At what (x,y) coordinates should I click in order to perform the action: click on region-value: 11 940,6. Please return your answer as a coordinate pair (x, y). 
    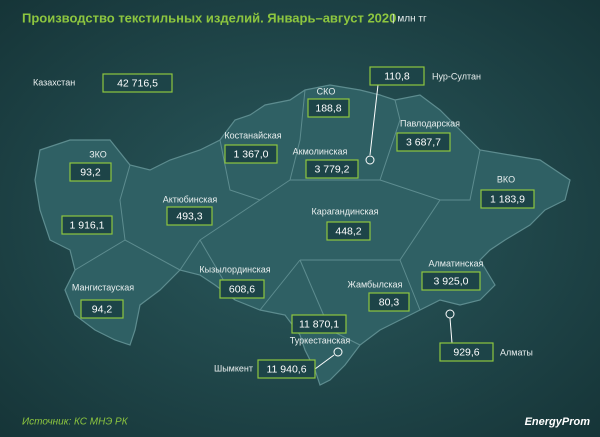
    Looking at the image, I should click on (286, 369).